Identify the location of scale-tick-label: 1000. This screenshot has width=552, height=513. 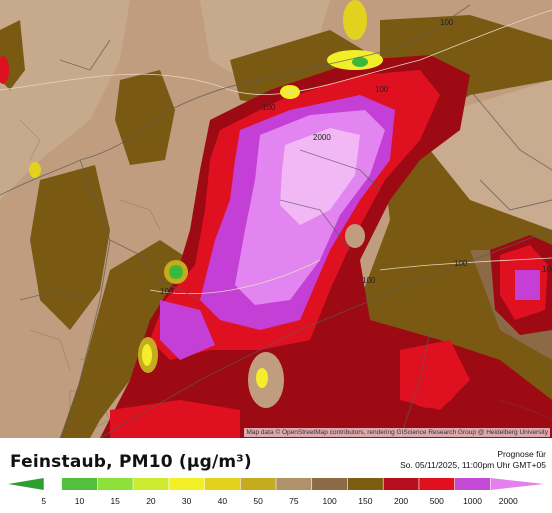
(472, 501).